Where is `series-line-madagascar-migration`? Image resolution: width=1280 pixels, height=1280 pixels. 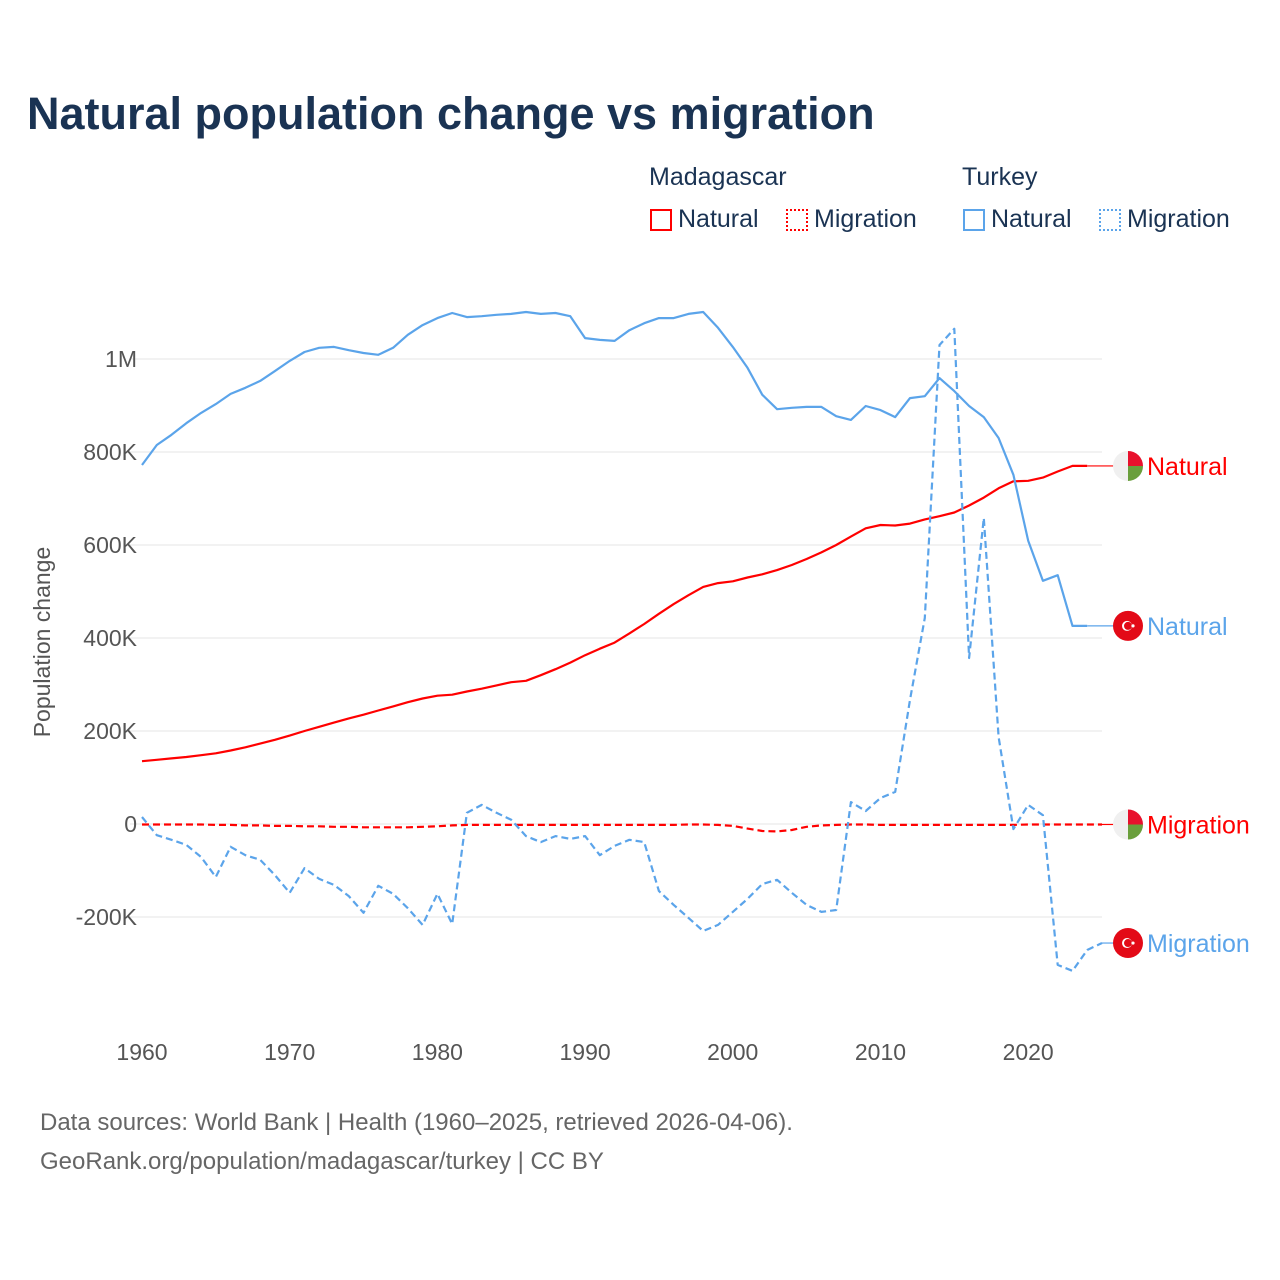 series-line-madagascar-migration is located at coordinates (622, 828).